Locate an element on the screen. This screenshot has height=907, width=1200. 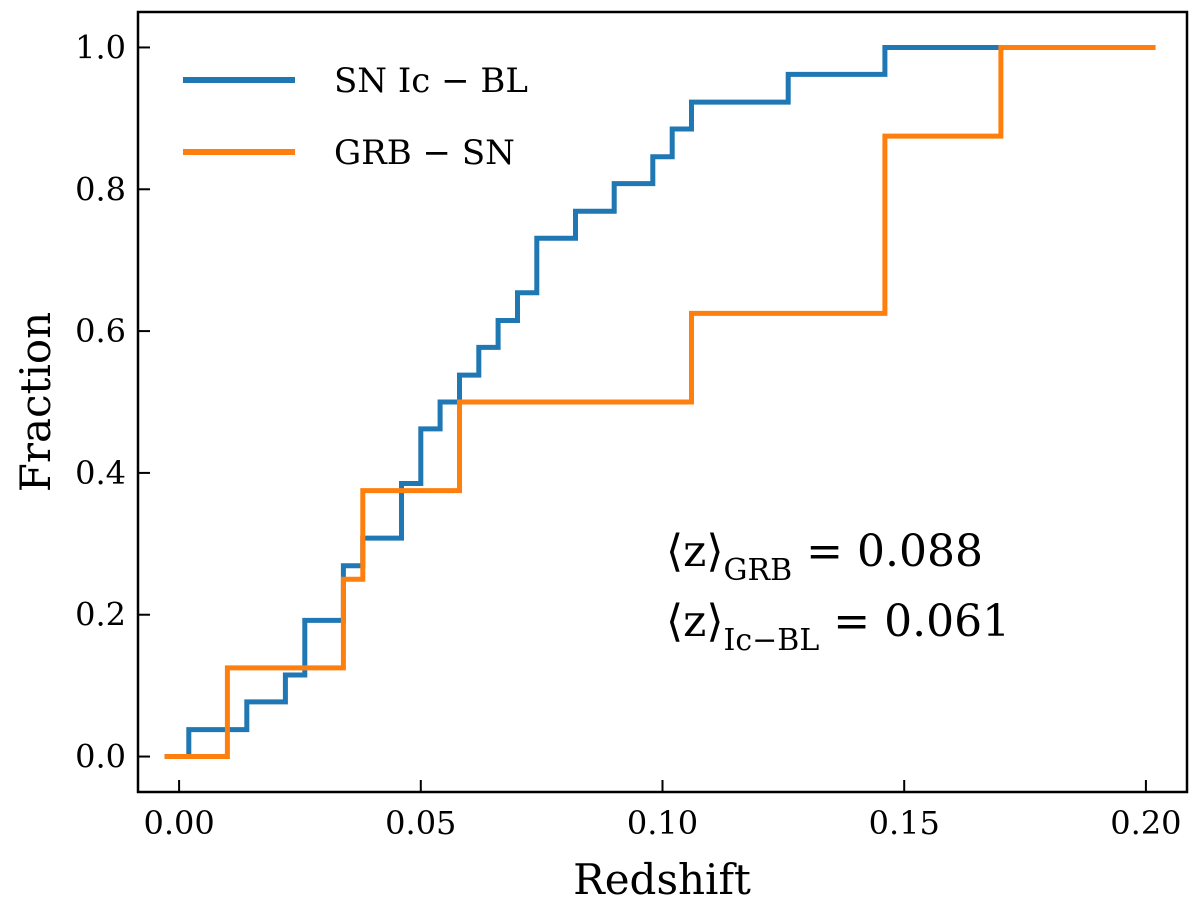
x-tick-label: 0.15 is located at coordinates (904, 823).